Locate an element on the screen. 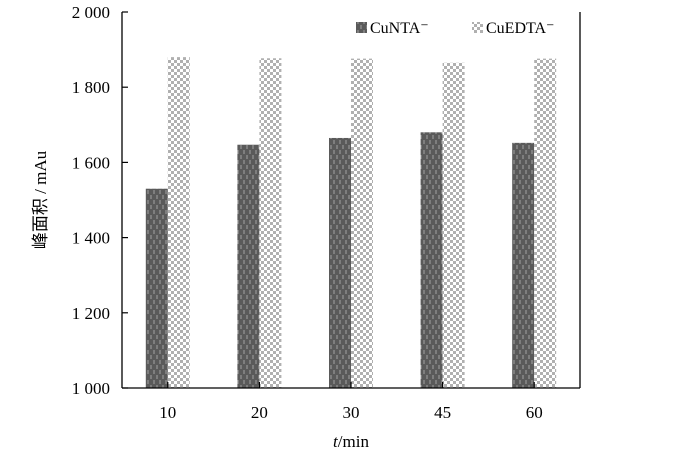 The height and width of the screenshot is (459, 680). legend-label-cuedta: CuEDTA⁻ is located at coordinates (520, 28).